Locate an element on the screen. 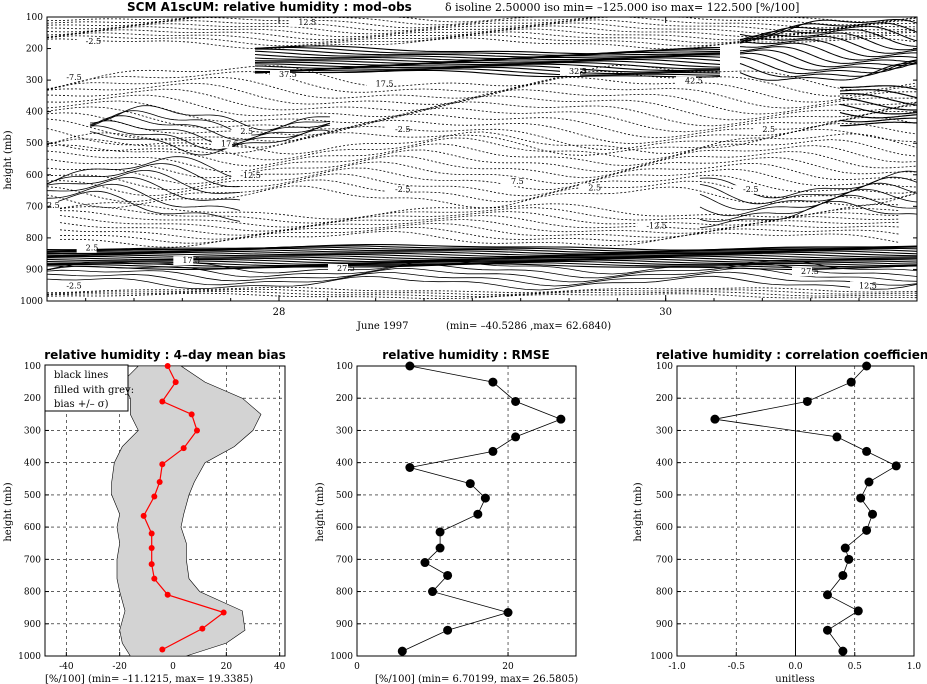 The image size is (927, 684). contour-y-tick-label: 100 is located at coordinates (34, 18).